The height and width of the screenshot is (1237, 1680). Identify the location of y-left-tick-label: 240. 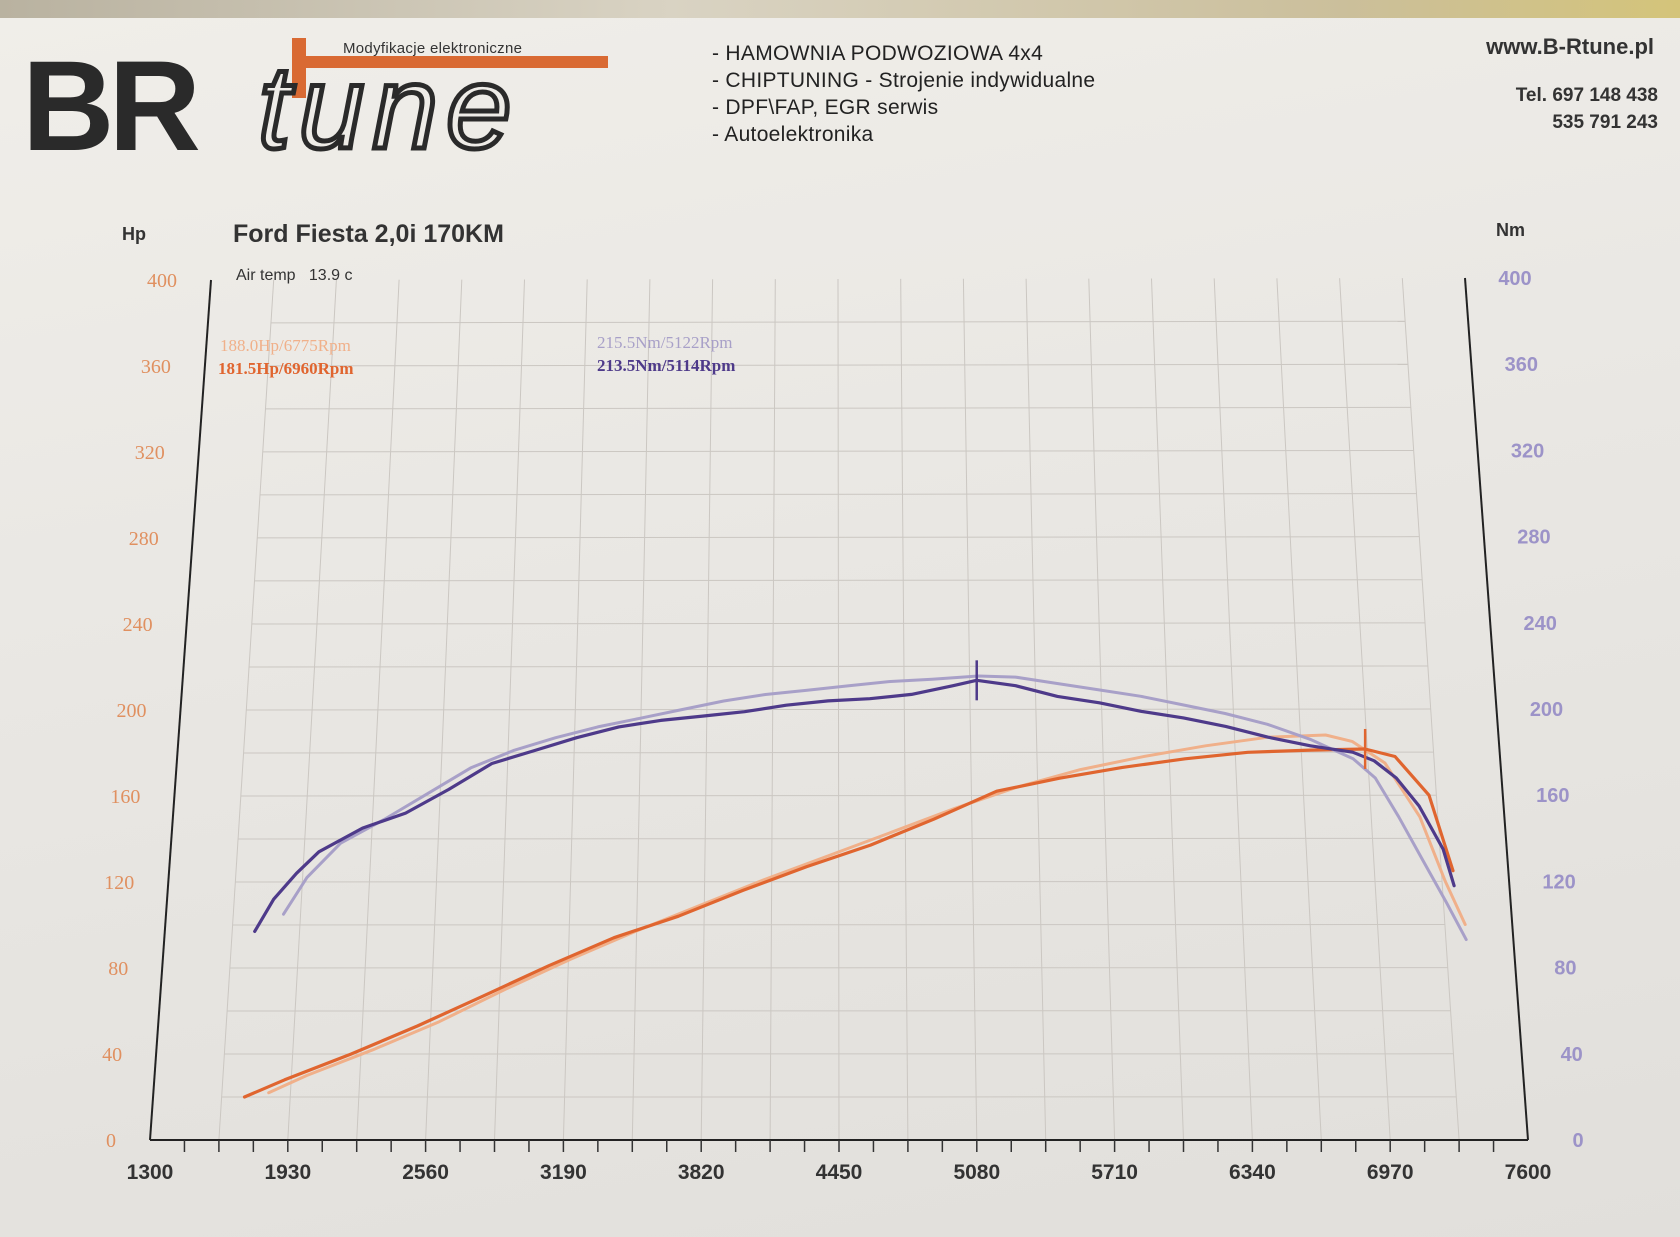
(138, 625).